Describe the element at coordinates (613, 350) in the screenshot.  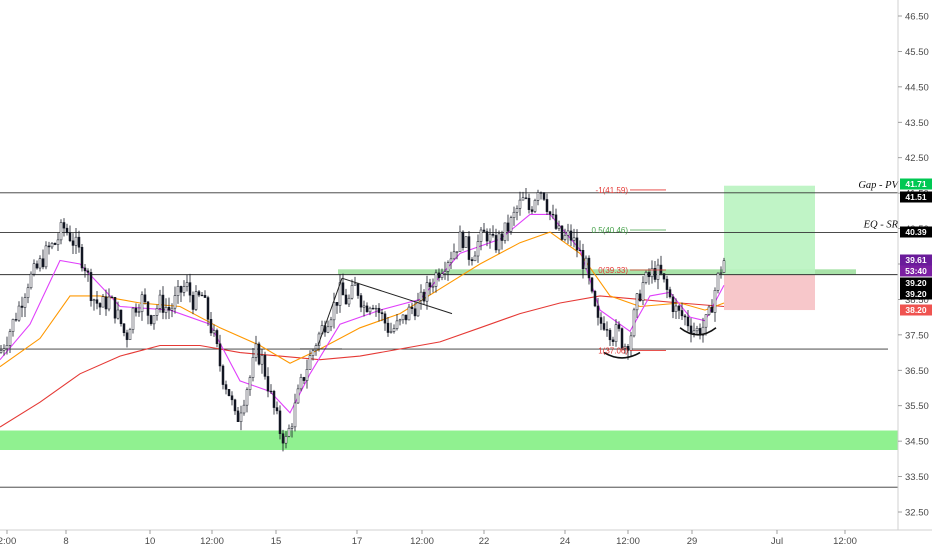
I see `fib-level-1-label: 1(37.06)` at that location.